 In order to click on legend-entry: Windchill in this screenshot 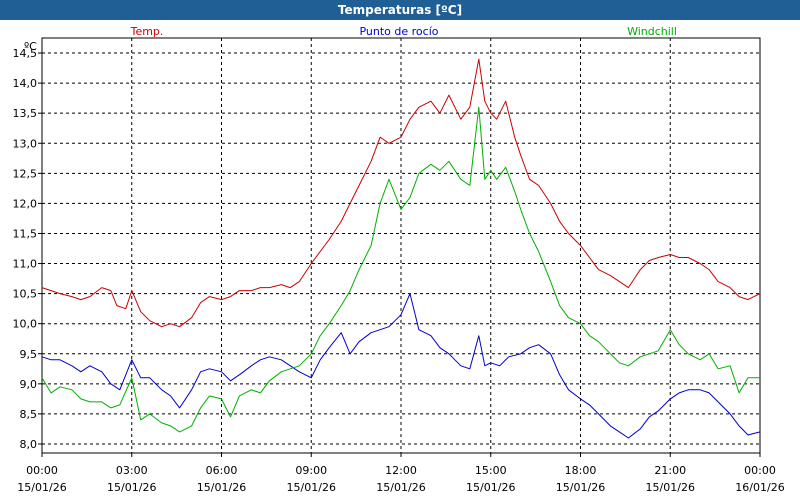, I will do `click(652, 31)`.